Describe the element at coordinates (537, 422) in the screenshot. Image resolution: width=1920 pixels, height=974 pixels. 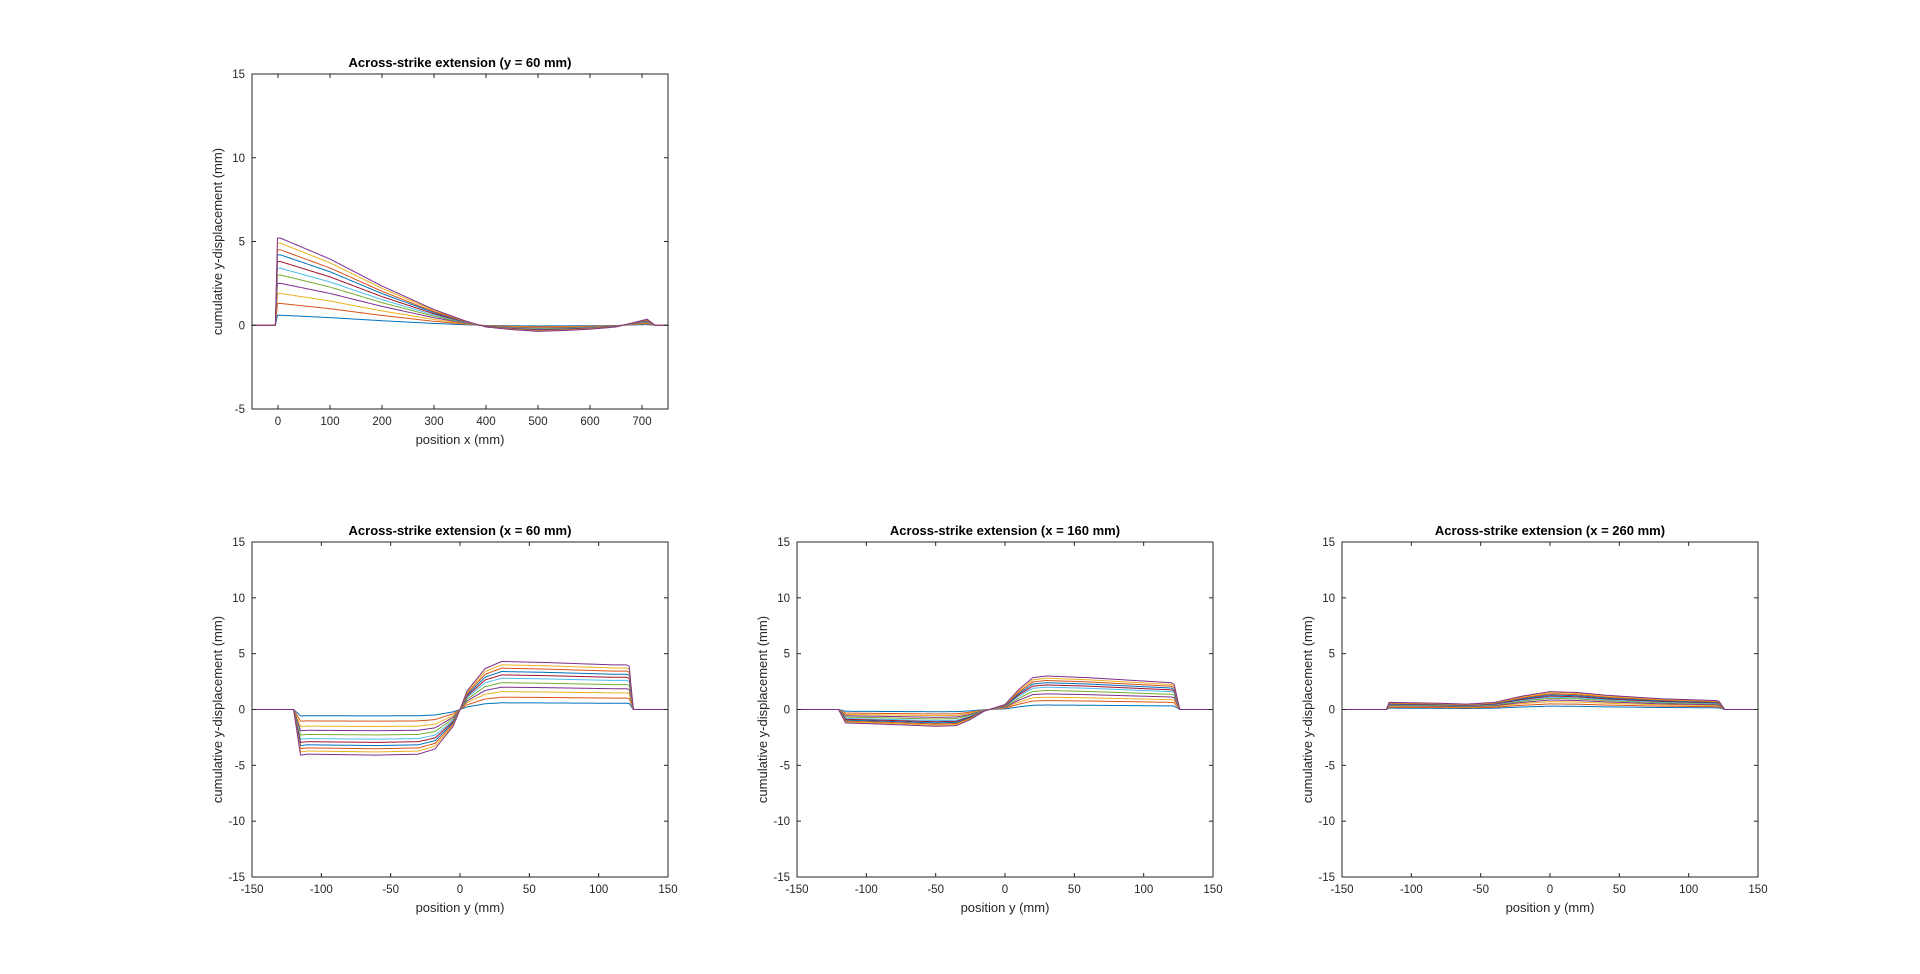
I see `x-tick-label: 500` at that location.